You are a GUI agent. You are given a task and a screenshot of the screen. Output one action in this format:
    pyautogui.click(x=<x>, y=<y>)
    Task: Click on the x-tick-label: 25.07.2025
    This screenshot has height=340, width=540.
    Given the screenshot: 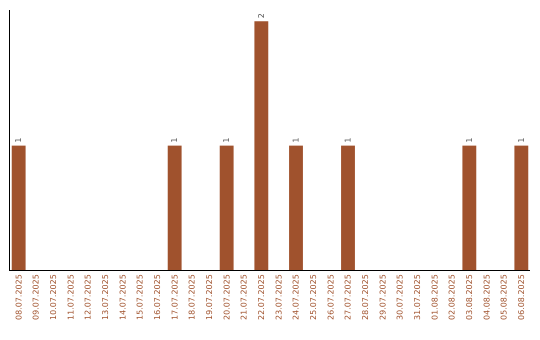 What is the action you would take?
    pyautogui.click(x=313, y=297)
    